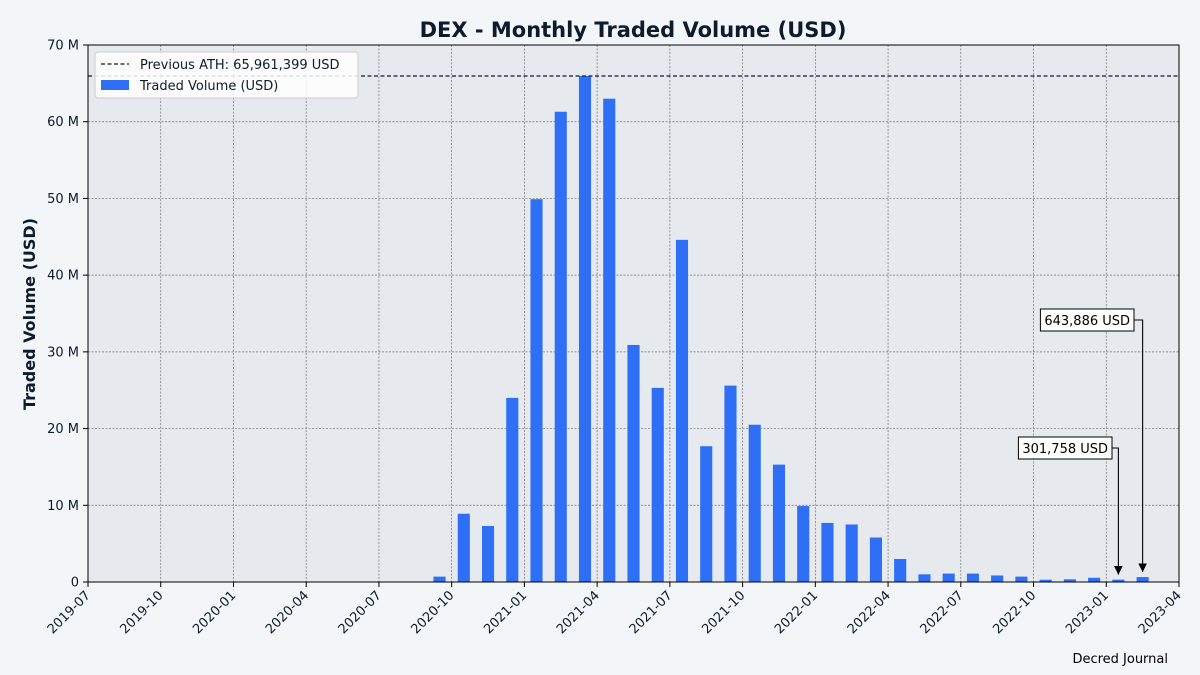 This screenshot has height=675, width=1200. Describe the element at coordinates (578, 612) in the screenshot. I see `x-tick-label: 2021-04` at that location.